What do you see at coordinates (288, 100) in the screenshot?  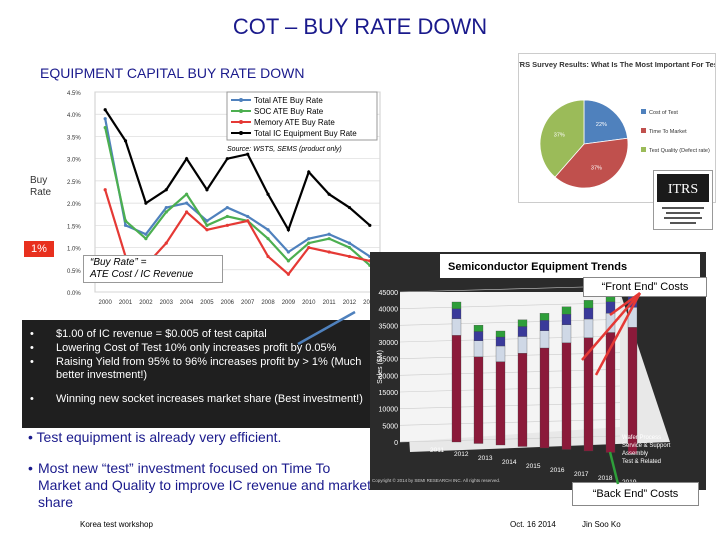 I see `legend-label: Total ATE Buy Rate` at bounding box center [288, 100].